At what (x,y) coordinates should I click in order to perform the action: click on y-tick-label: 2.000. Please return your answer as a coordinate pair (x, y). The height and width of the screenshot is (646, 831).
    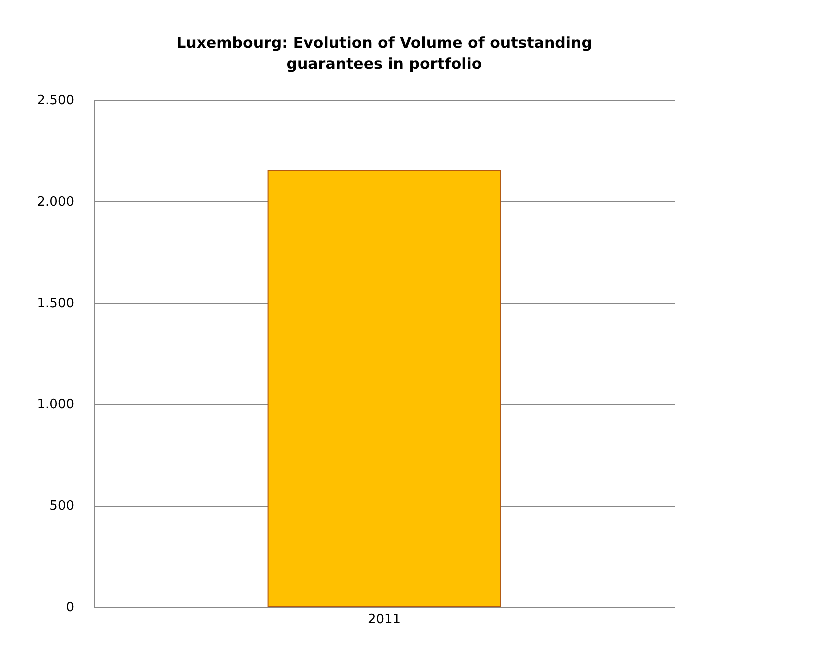
    Looking at the image, I should click on (55, 202).